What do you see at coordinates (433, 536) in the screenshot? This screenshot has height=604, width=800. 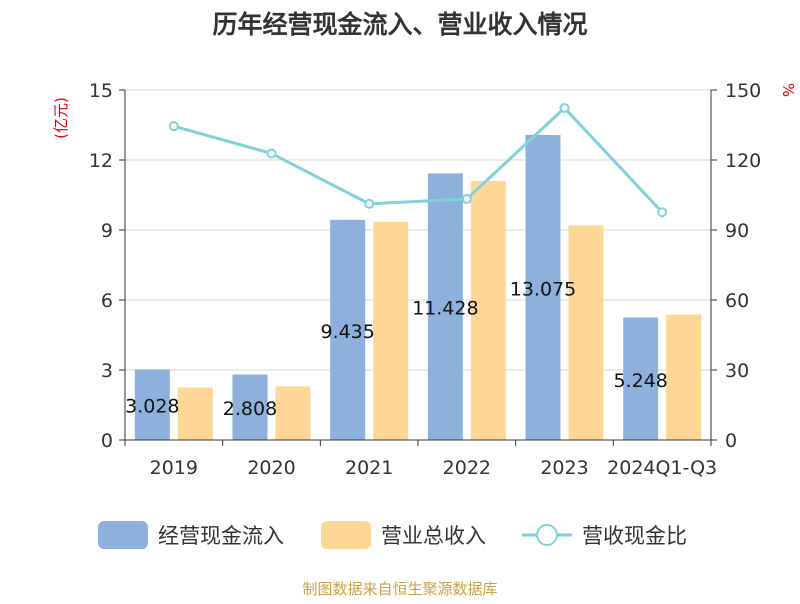 I see `legend-label-total-revenue: 营业总收入` at bounding box center [433, 536].